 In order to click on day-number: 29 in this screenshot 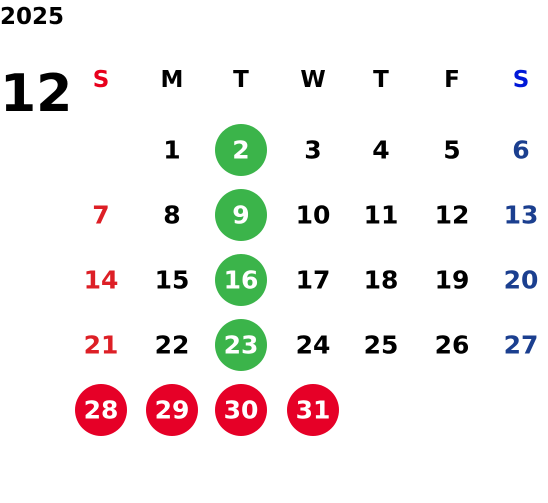, I will do `click(172, 410)`.